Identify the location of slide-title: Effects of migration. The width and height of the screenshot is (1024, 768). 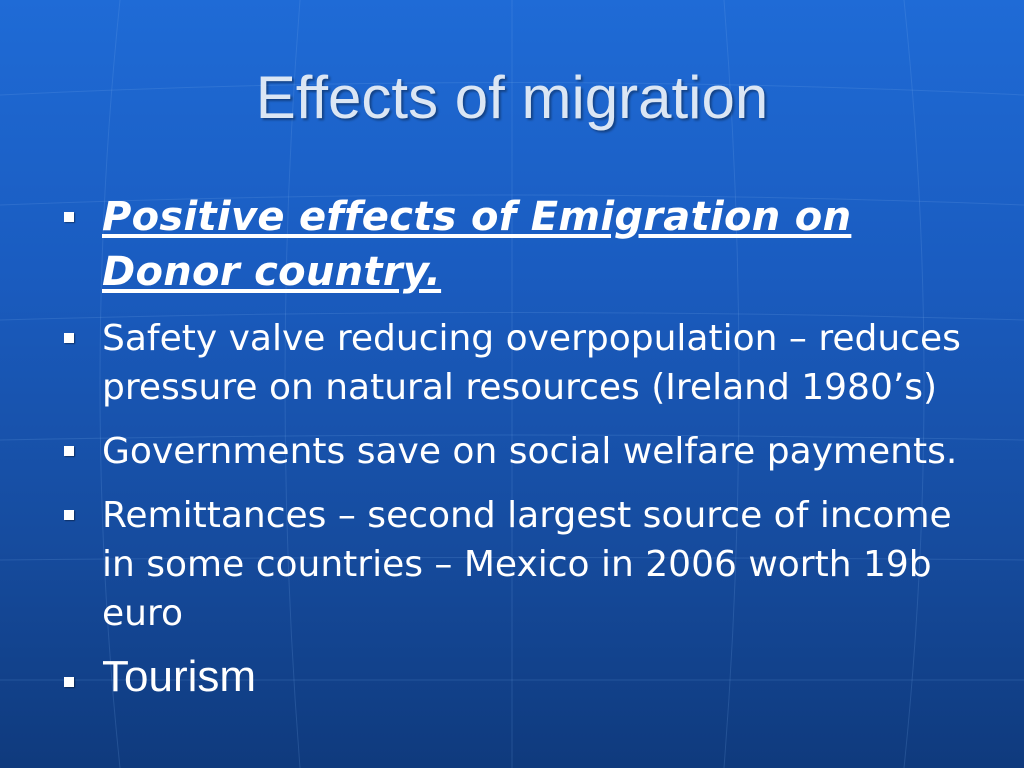
(512, 97).